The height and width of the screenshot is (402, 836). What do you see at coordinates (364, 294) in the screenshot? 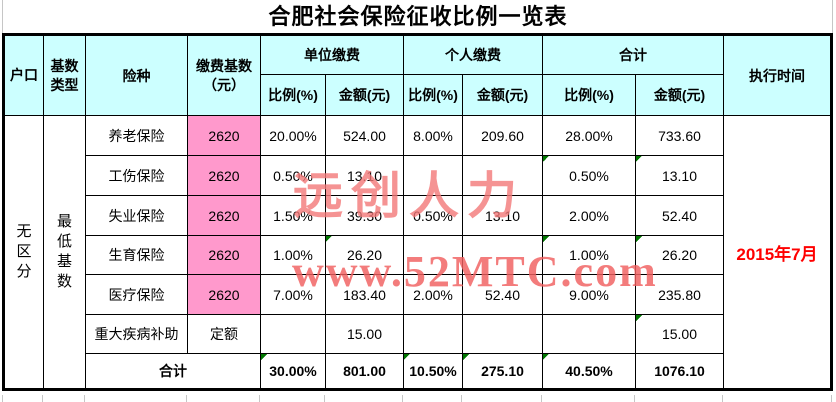
I see `unit-amount-cell: 183.40` at bounding box center [364, 294].